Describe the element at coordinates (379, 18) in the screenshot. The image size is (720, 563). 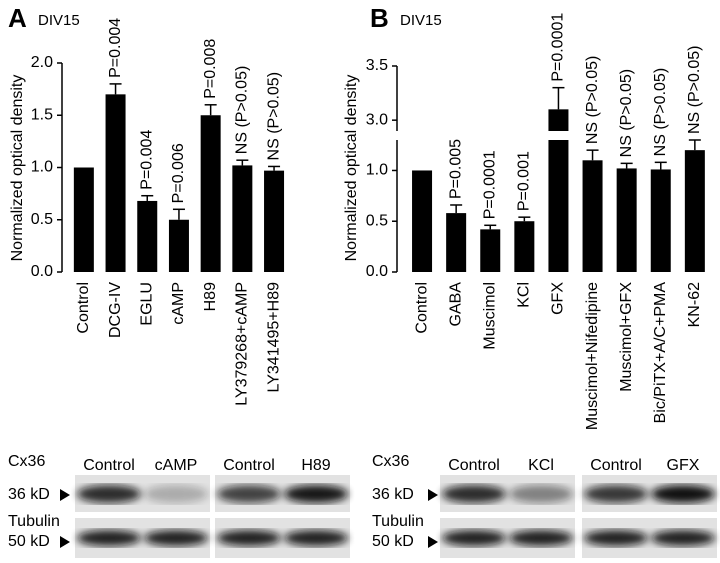
I see `panel-label: B` at that location.